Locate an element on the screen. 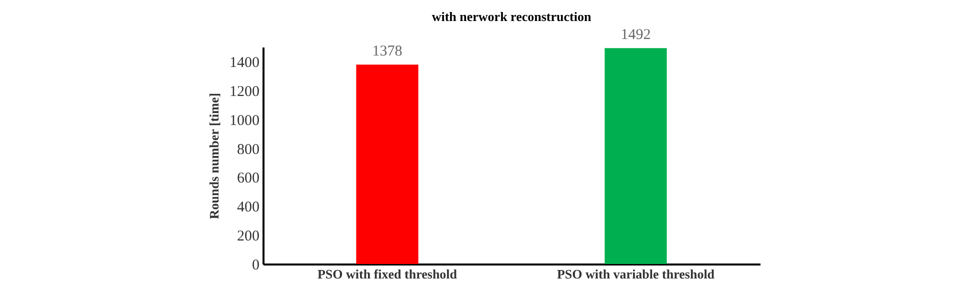  y-tick-label: 1000 is located at coordinates (245, 120).